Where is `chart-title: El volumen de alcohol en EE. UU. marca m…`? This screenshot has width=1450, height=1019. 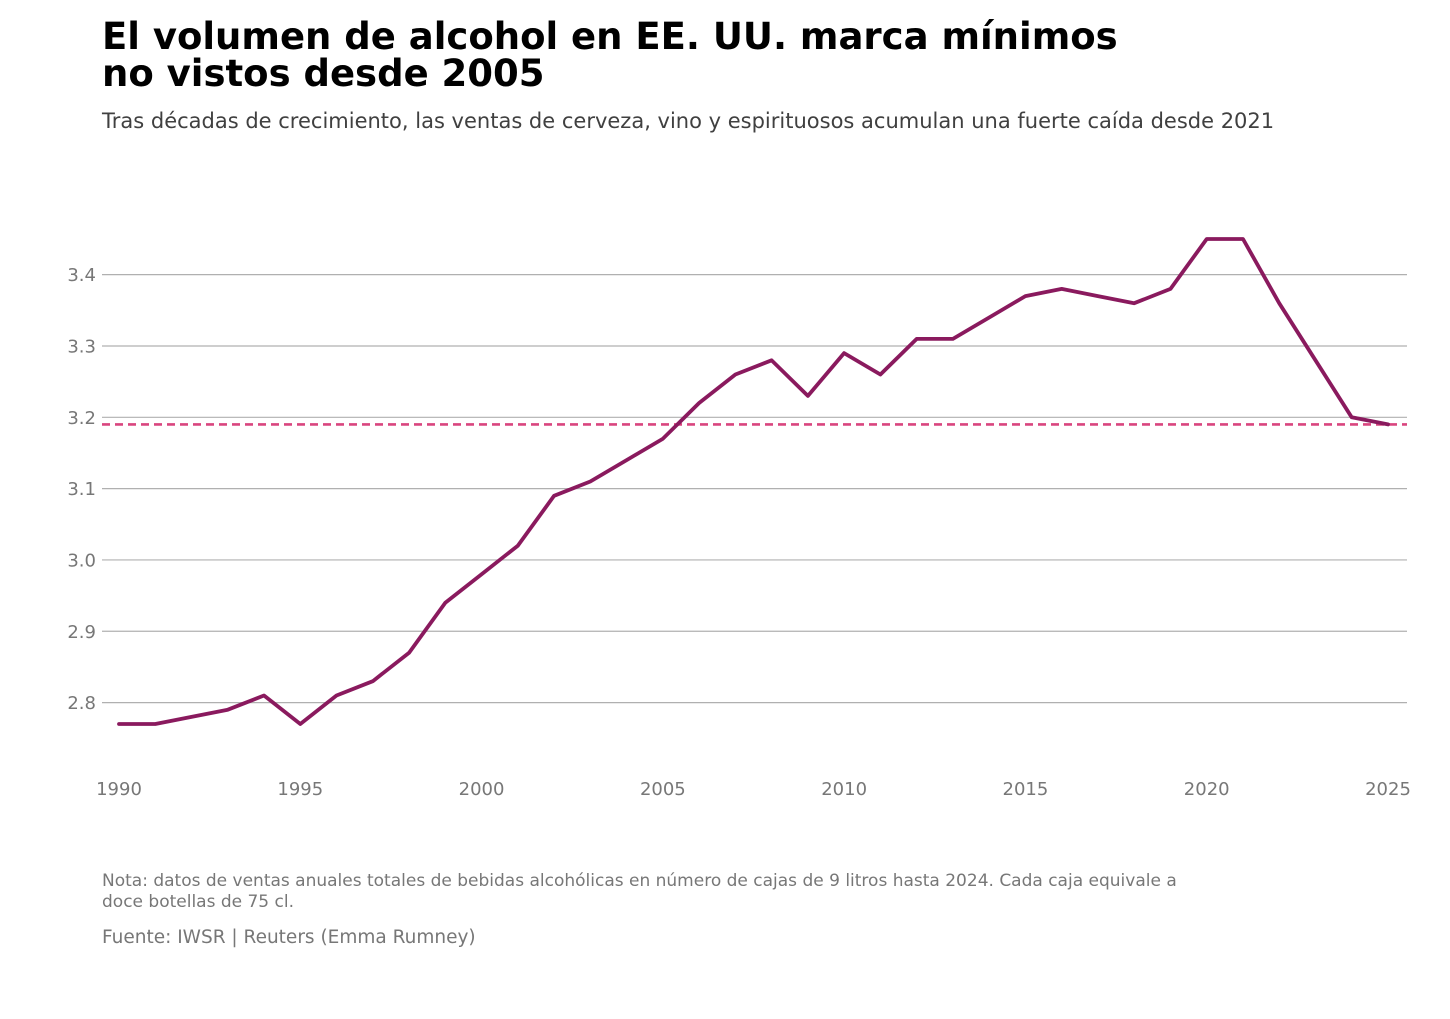 chart-title: El volumen de alcohol en EE. UU. marca m… is located at coordinates (702, 55).